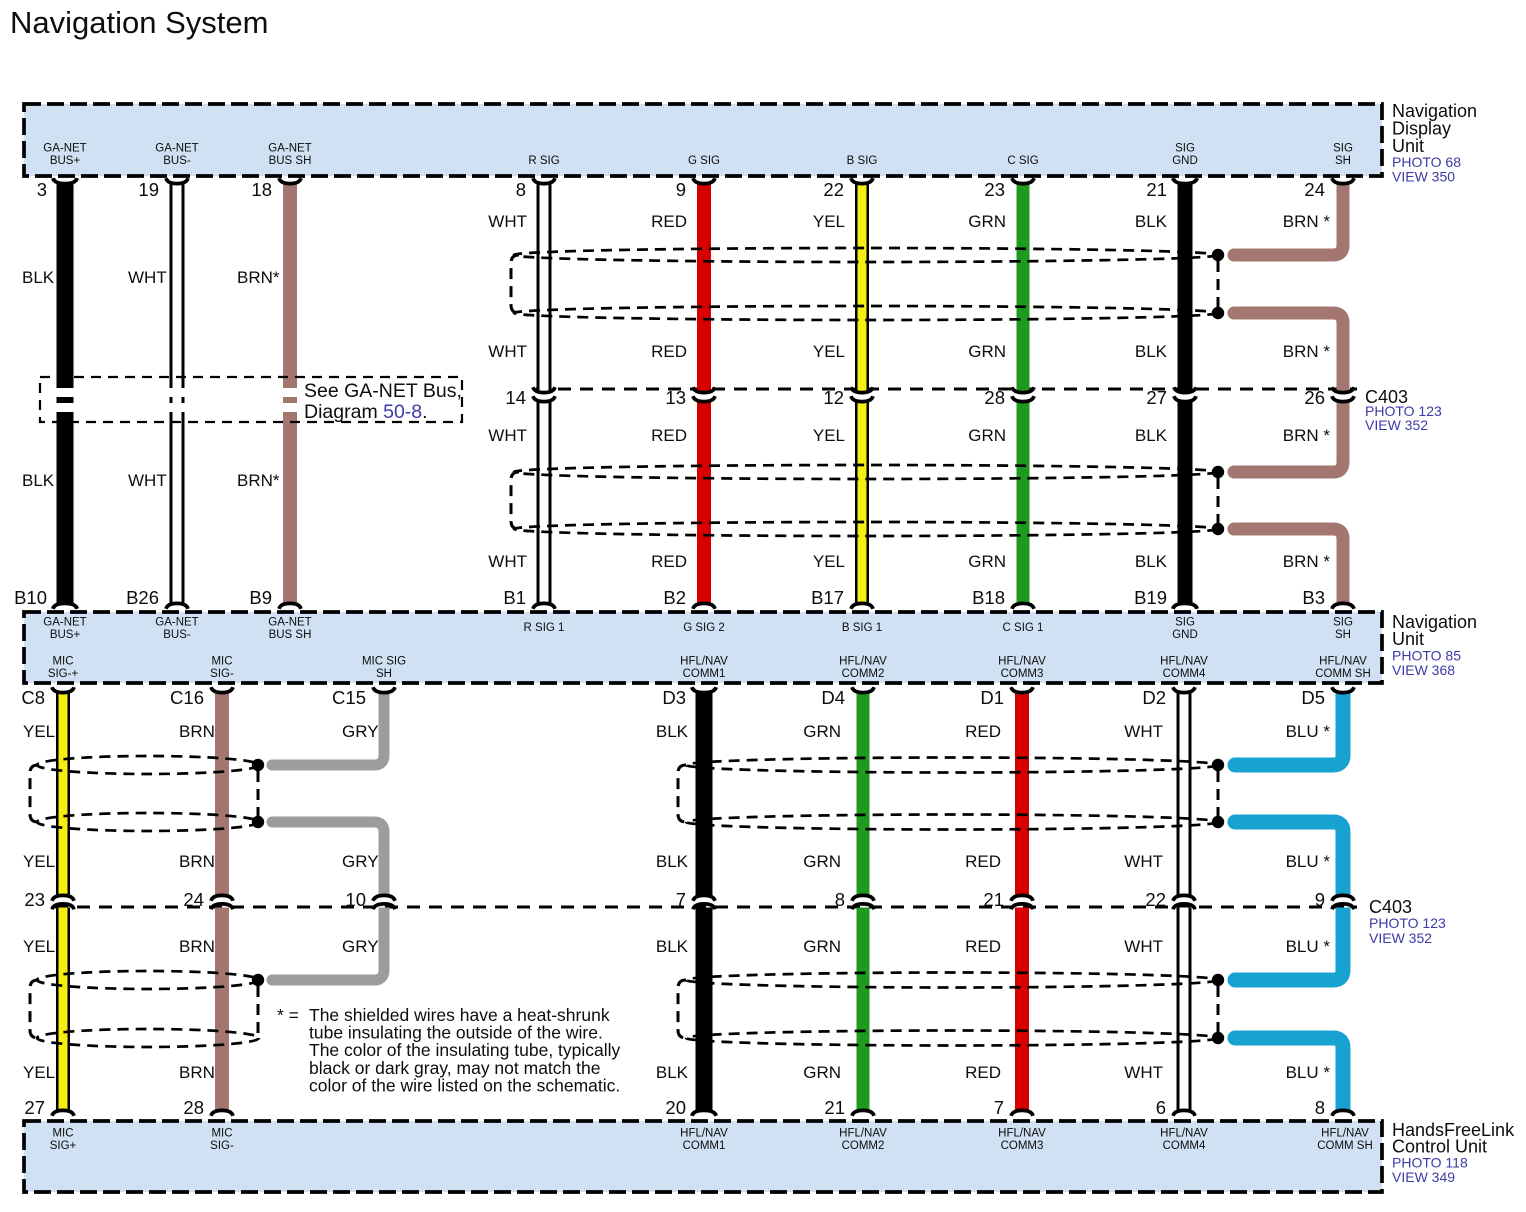 This screenshot has height=1212, width=1526. What do you see at coordinates (514, 597) in the screenshot?
I see `svg-text: B1` at bounding box center [514, 597].